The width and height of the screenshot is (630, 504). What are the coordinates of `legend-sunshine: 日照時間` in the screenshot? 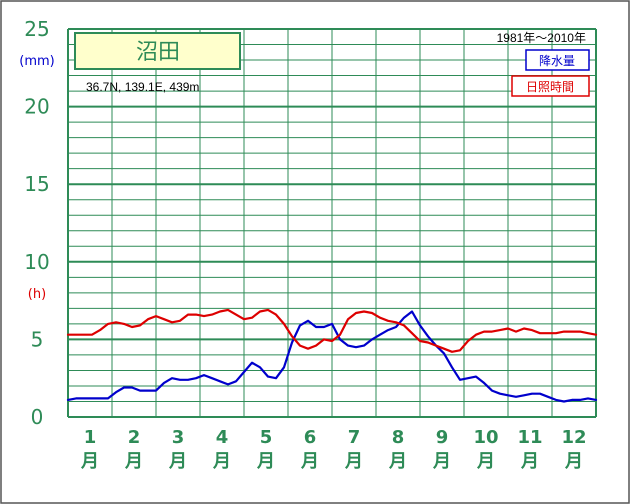 It's located at (550, 87).